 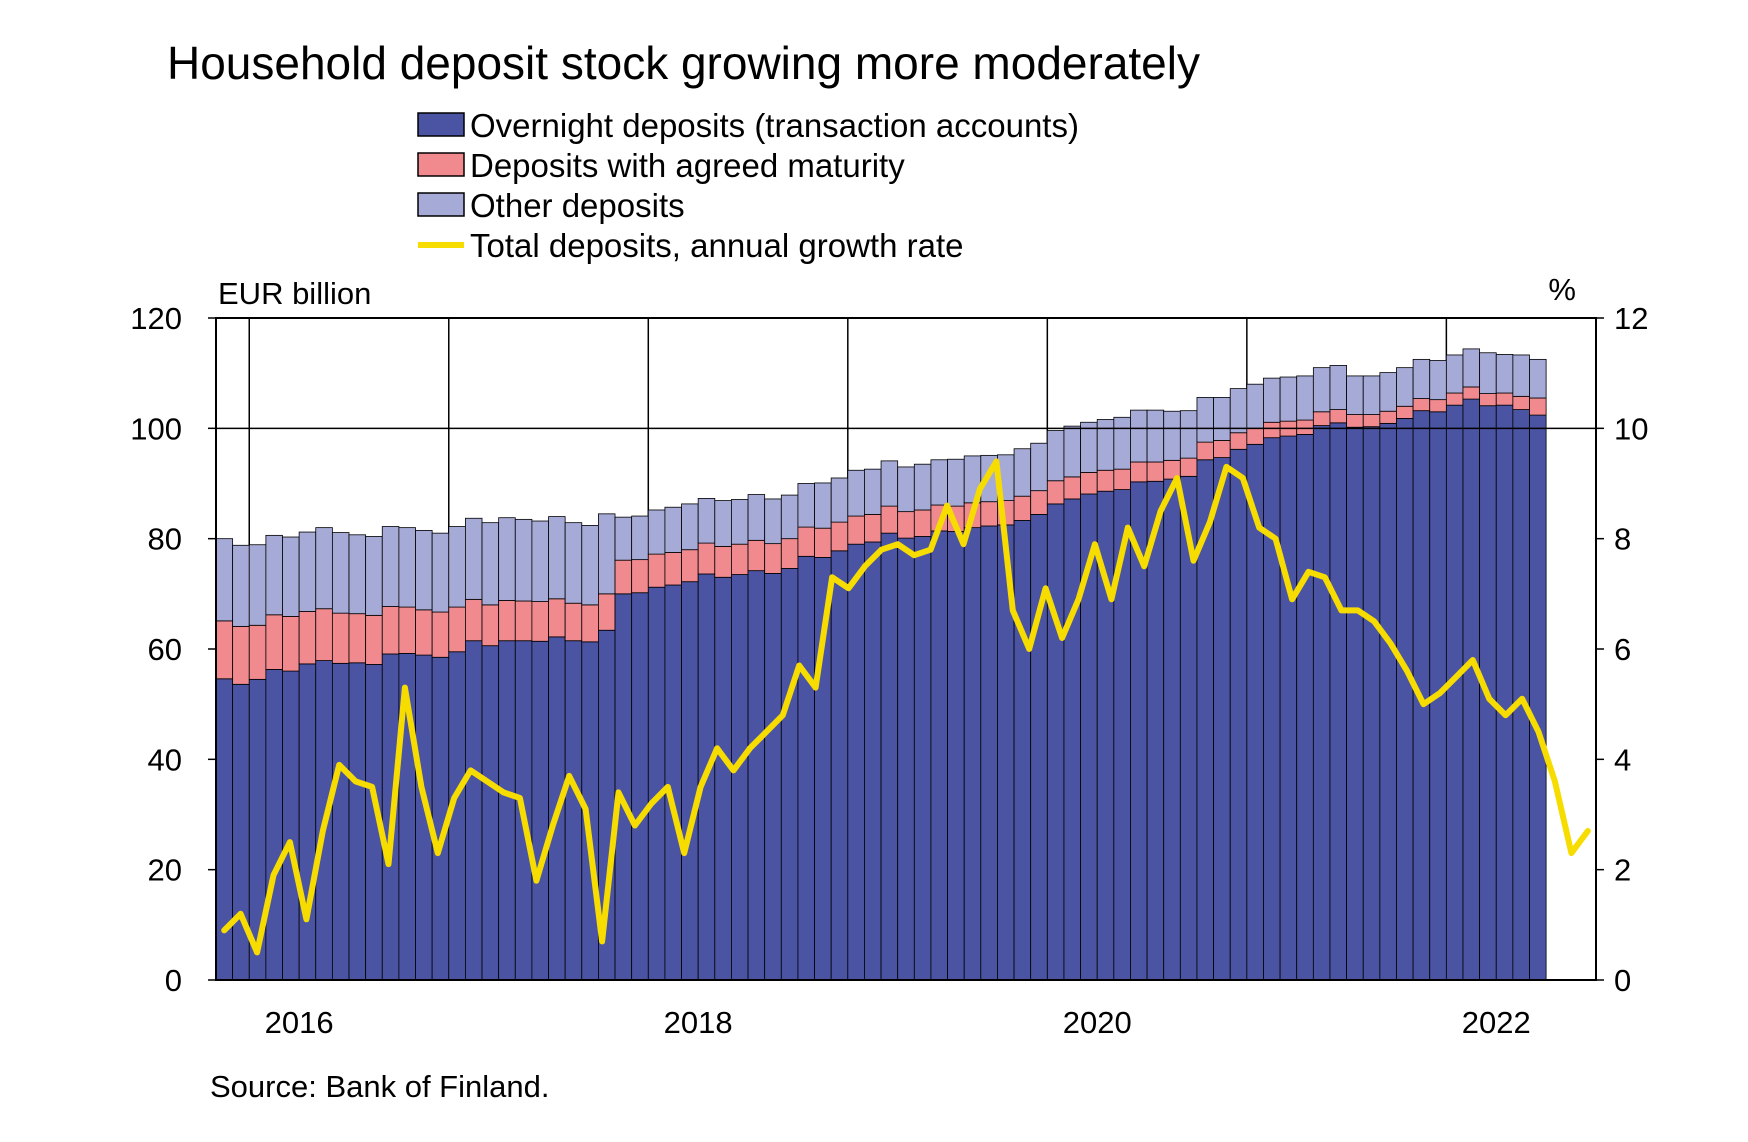 I want to click on legend-swatch-other, so click(x=441, y=204).